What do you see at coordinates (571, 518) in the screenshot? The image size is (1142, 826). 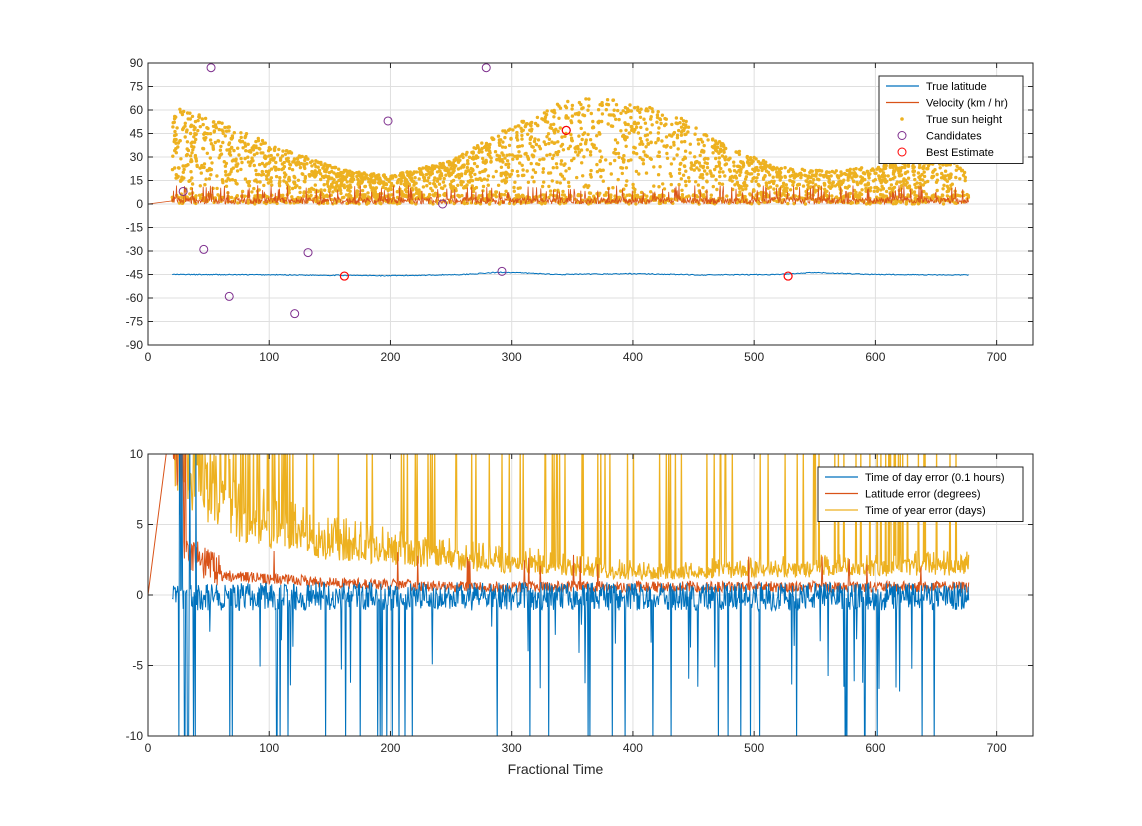 I see `time-of-year-error-line` at bounding box center [571, 518].